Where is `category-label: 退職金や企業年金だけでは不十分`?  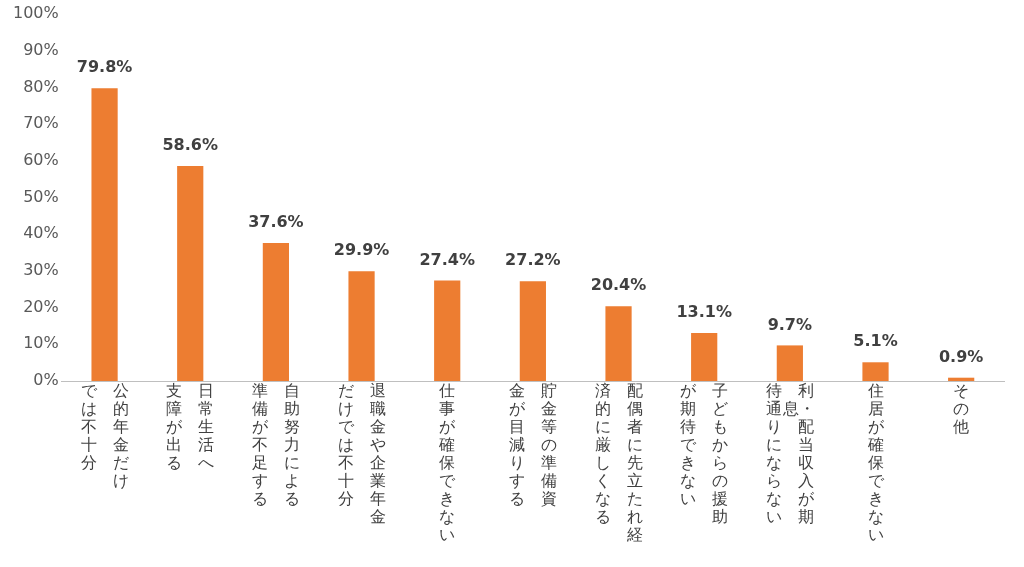
category-label: 退職金や企業年金だけでは不十分 is located at coordinates (361, 453).